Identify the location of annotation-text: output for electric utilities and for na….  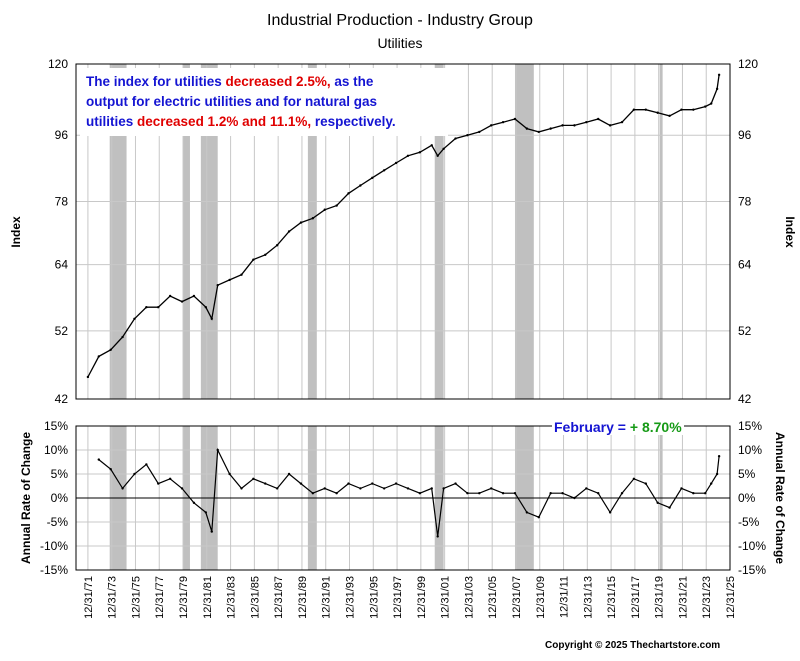
(232, 101).